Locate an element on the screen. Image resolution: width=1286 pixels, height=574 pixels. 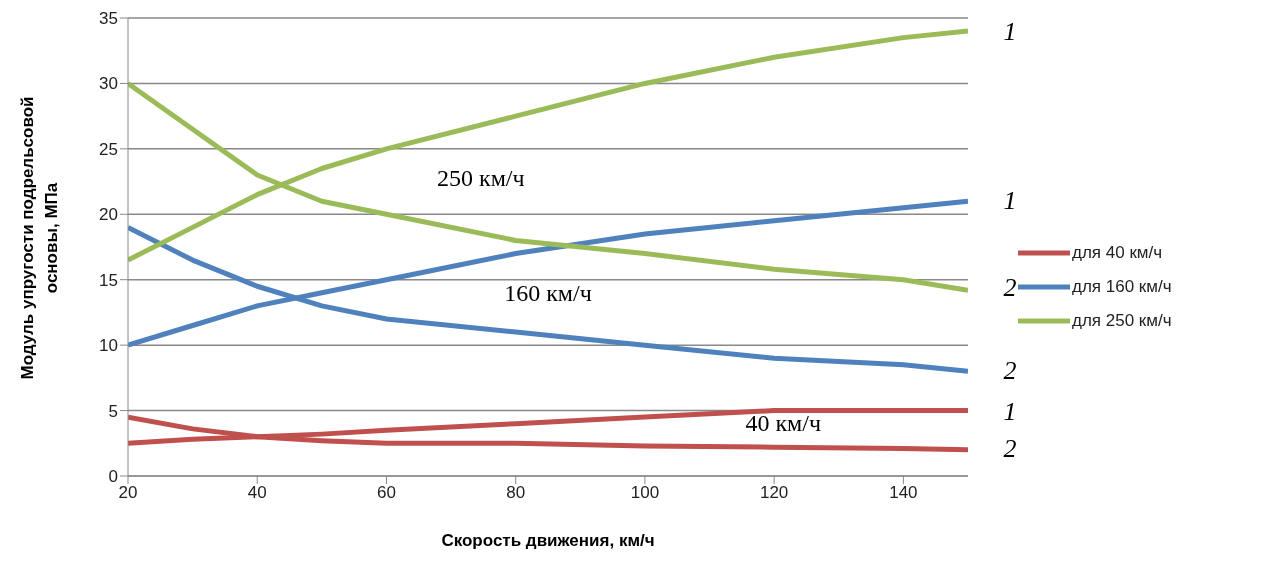
x-tick-label: 40 is located at coordinates (257, 493).